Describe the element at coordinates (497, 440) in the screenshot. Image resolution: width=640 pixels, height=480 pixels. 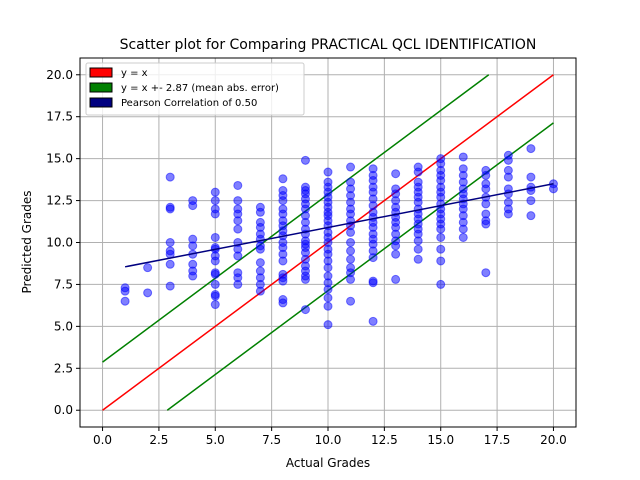
I see `x-tick-label: 17.5` at that location.